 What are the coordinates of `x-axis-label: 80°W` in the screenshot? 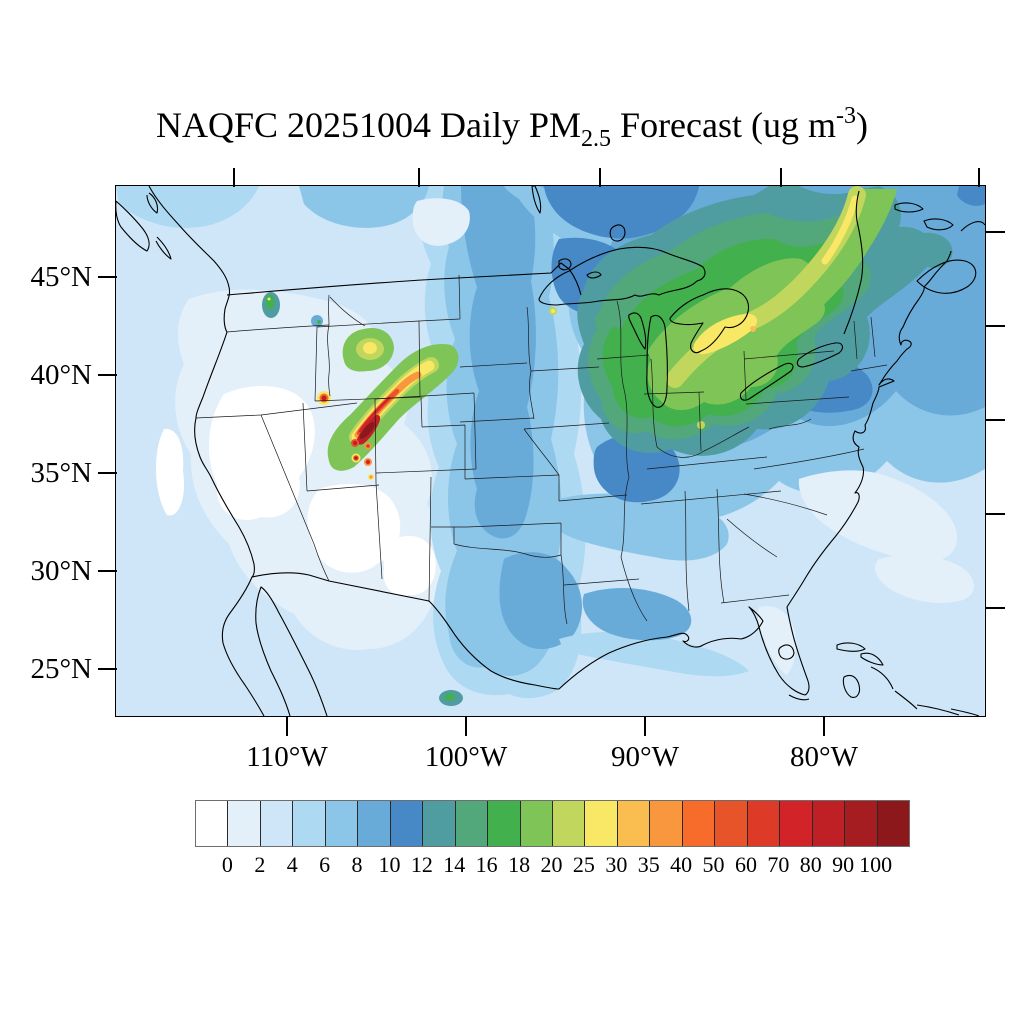 It's located at (824, 757).